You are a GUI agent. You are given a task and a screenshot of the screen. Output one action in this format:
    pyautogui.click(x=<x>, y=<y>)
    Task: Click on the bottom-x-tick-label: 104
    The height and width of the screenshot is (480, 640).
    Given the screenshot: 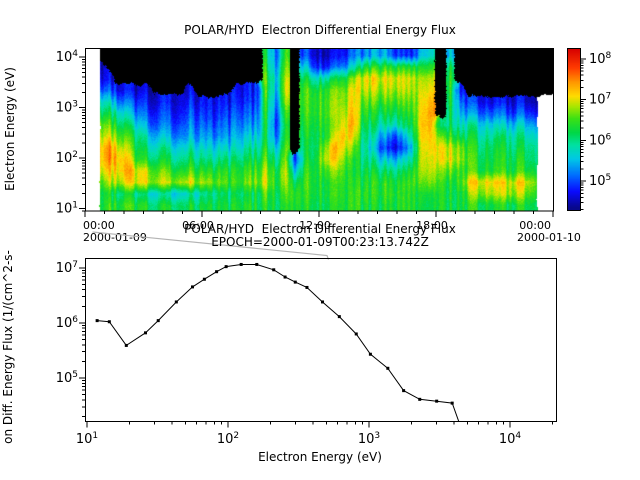 What is the action you would take?
    pyautogui.click(x=510, y=439)
    